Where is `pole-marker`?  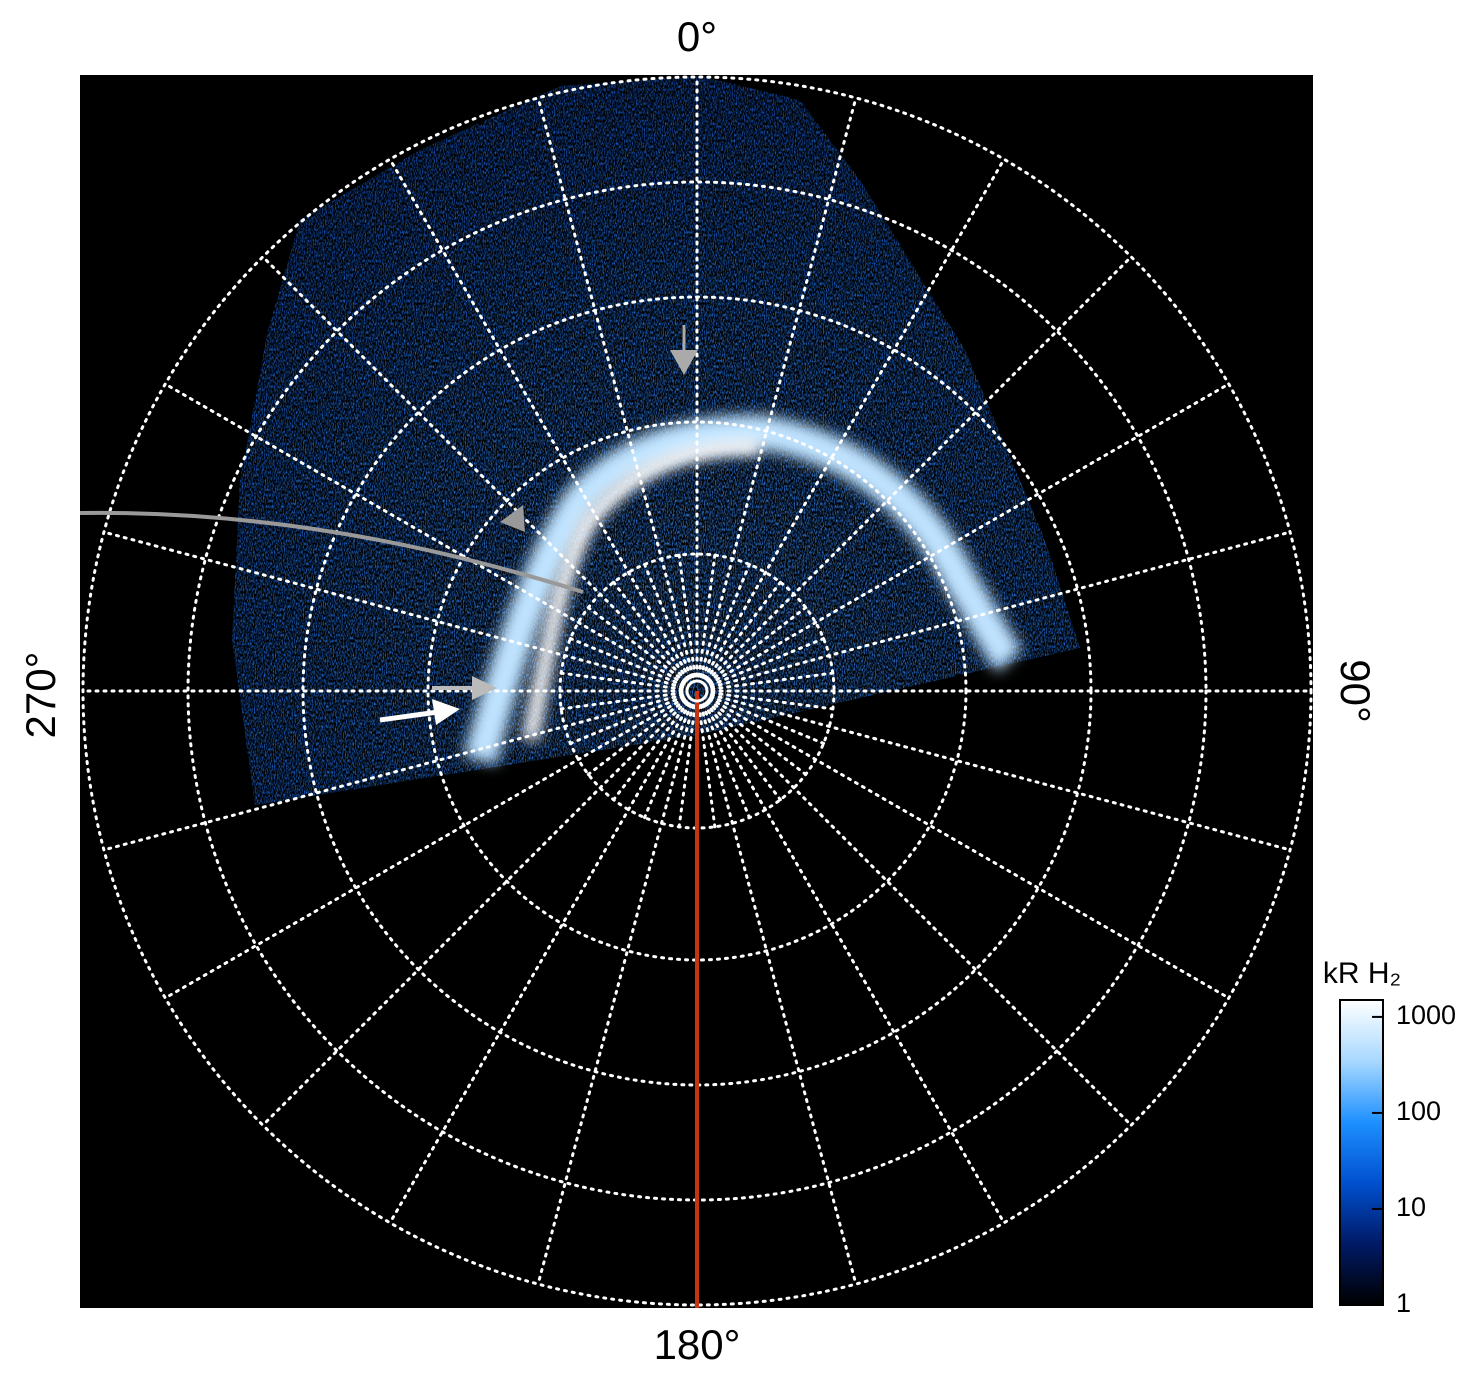 pole-marker is located at coordinates (697, 691).